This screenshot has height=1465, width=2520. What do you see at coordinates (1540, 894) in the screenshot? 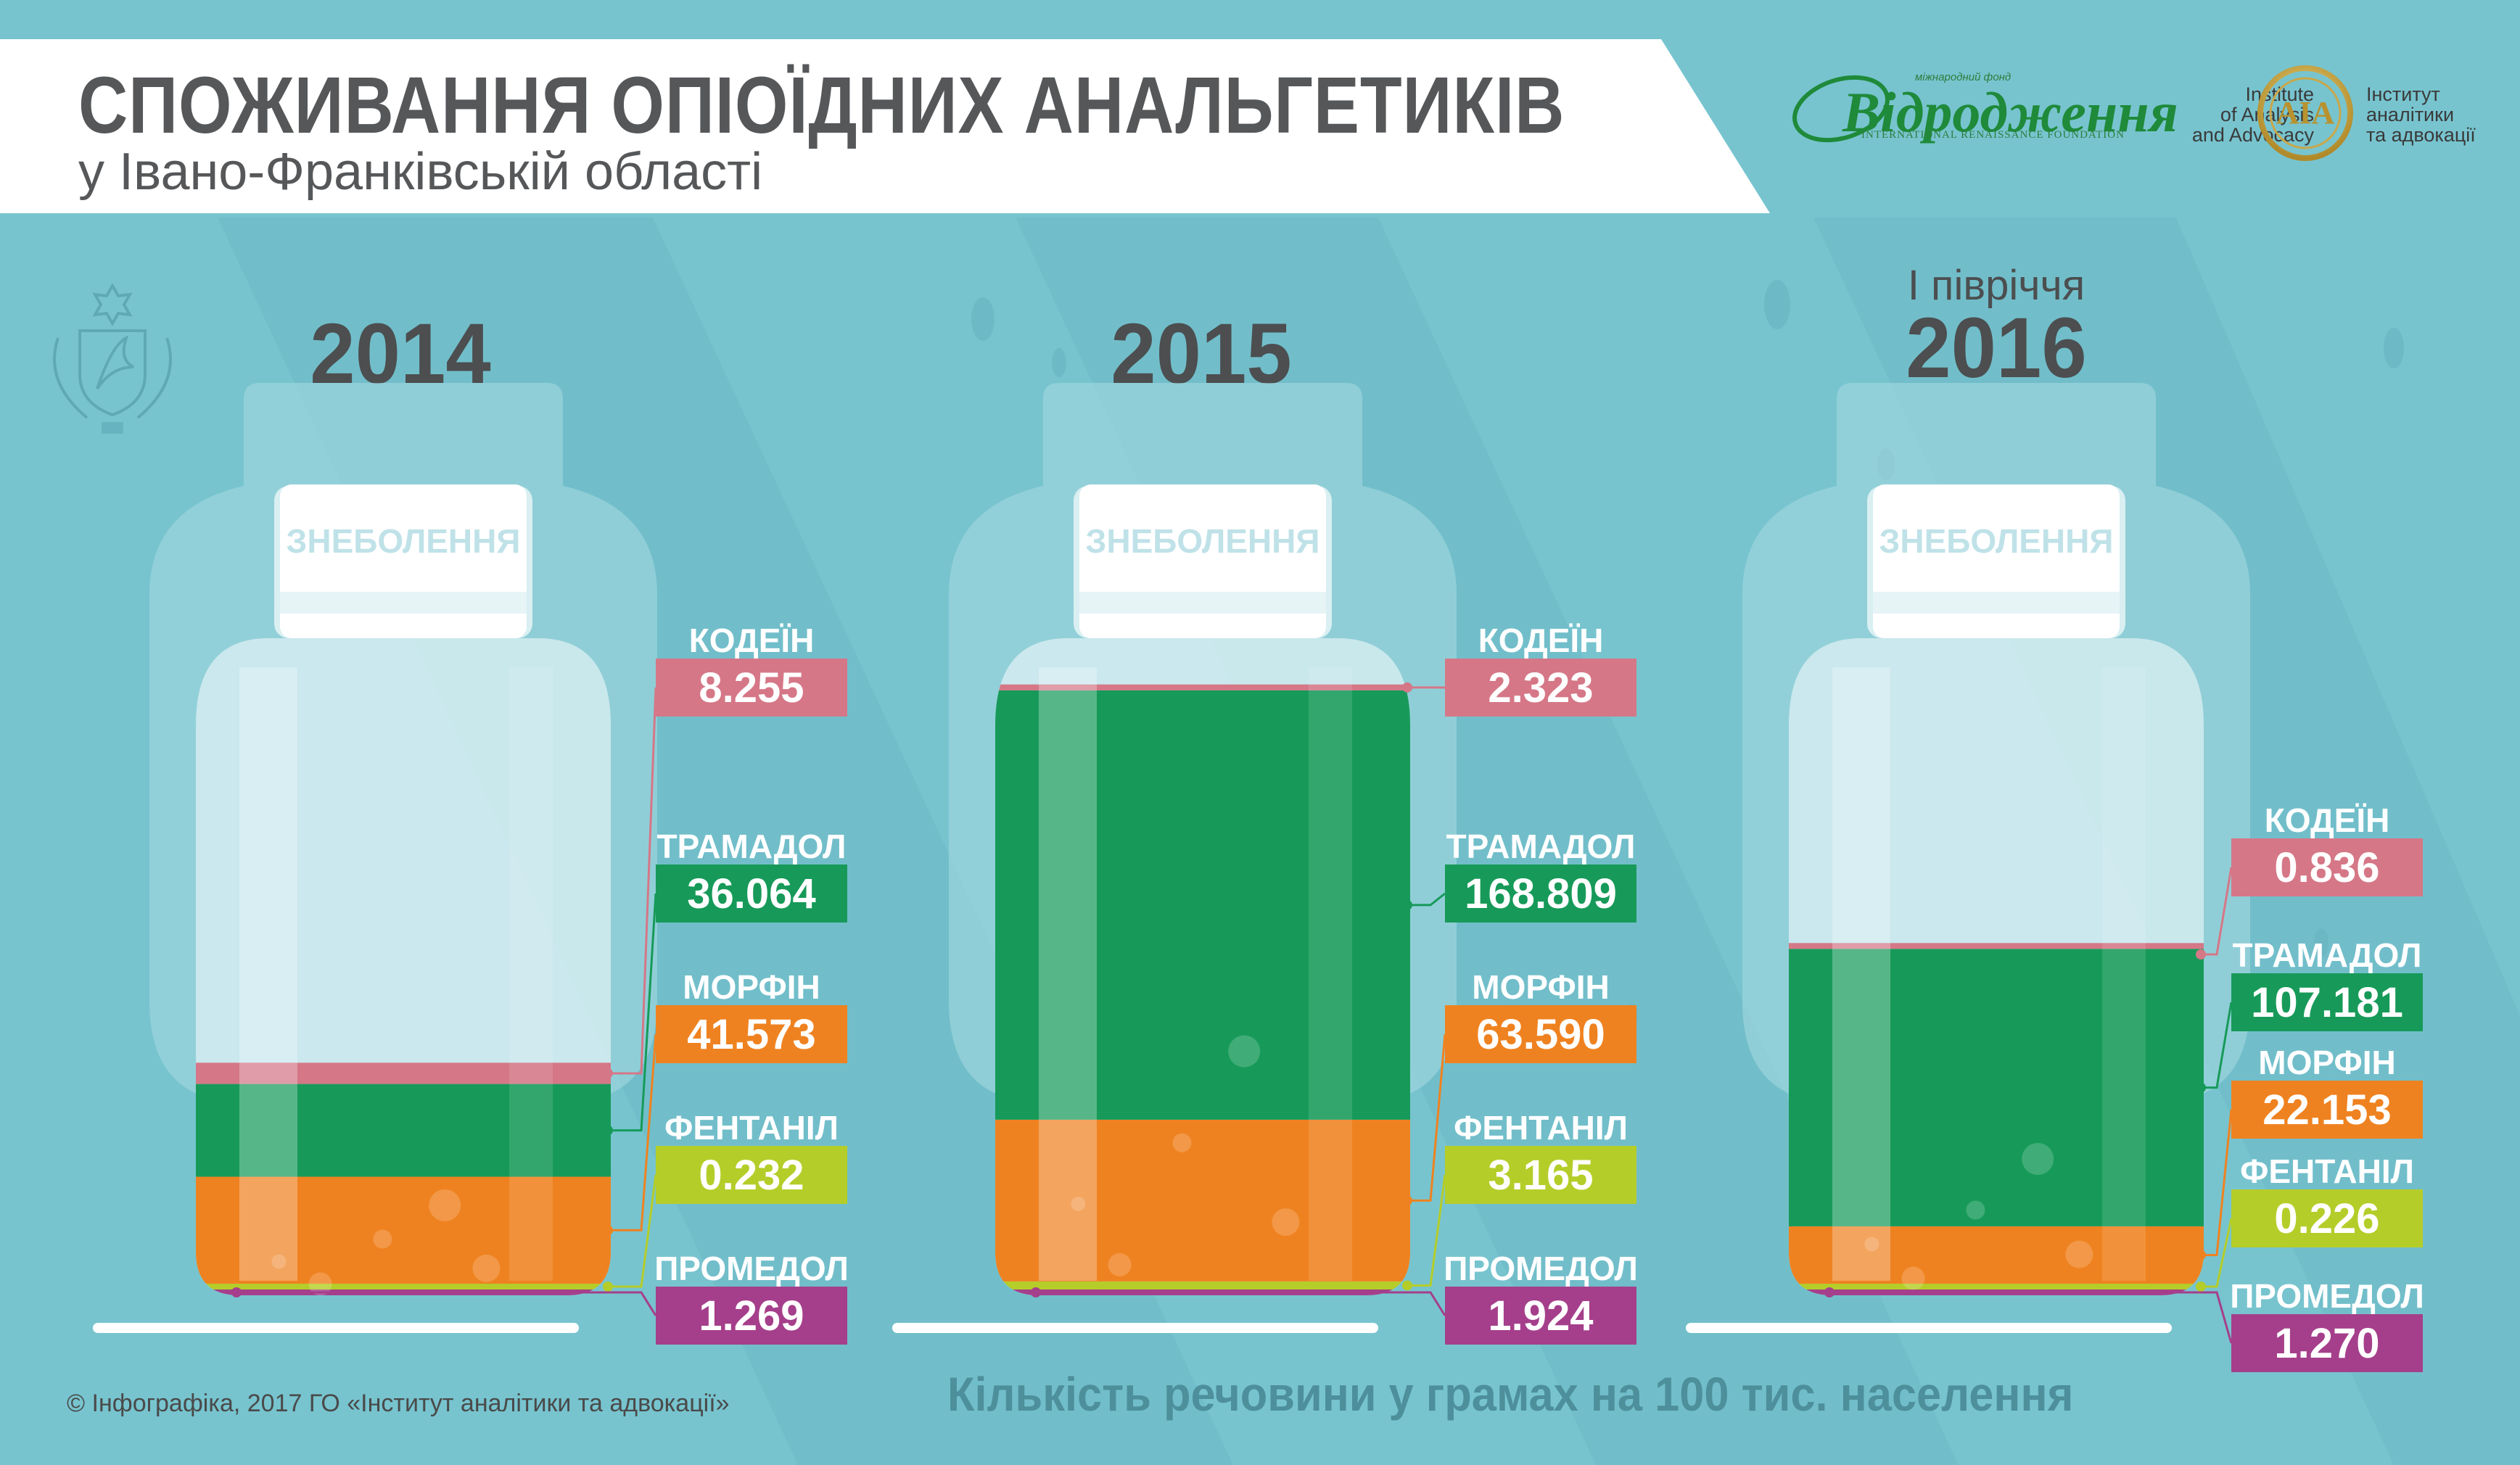
I see `value-box-трамадол: 168.809` at bounding box center [1540, 894].